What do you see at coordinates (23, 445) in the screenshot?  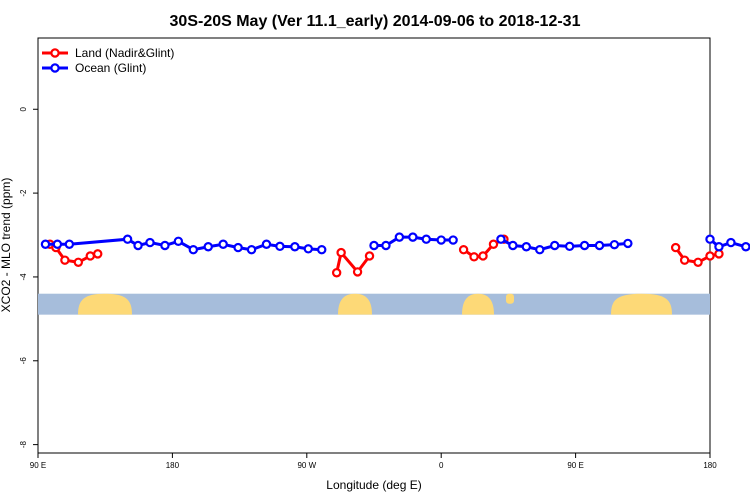 I see `y-tick-label: -8` at bounding box center [23, 445].